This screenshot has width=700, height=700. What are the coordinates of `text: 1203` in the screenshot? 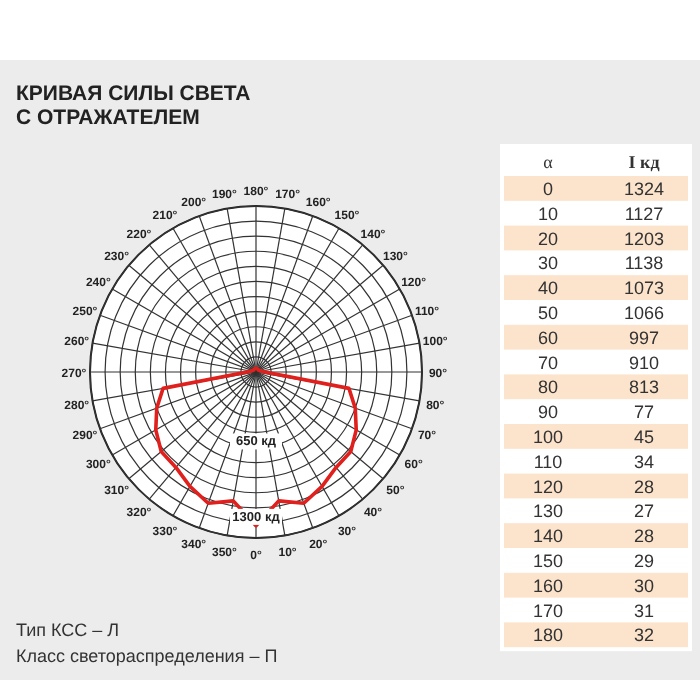 It's located at (644, 238).